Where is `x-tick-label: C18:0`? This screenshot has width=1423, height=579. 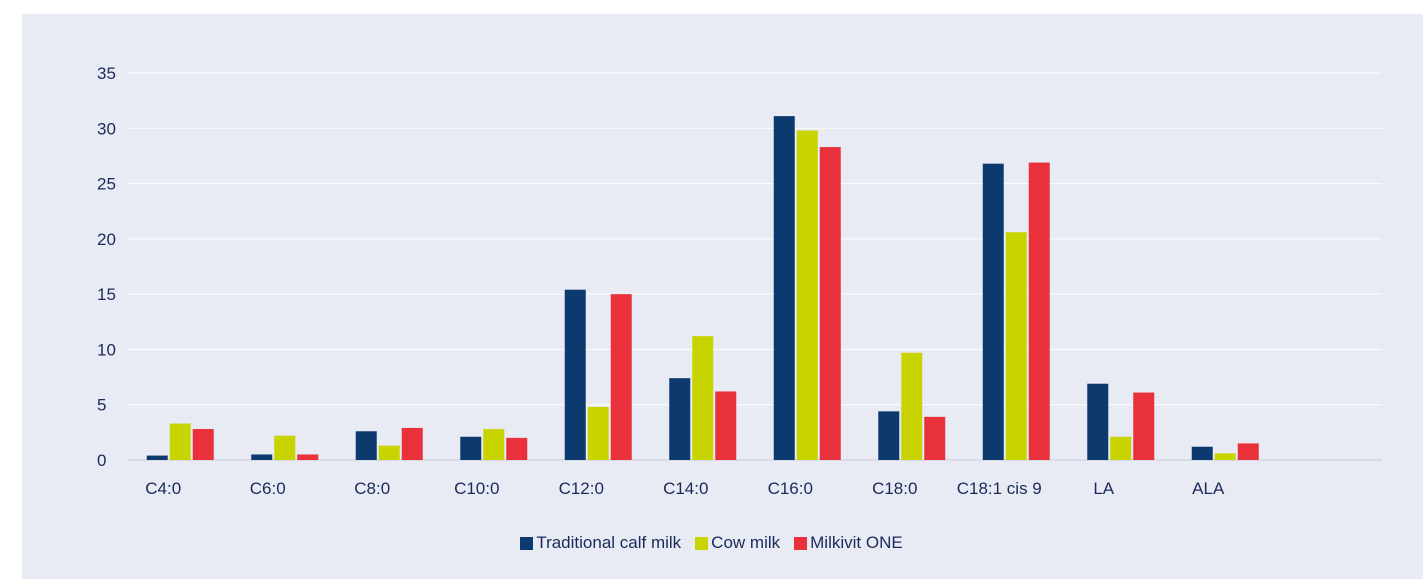
x-tick-label: C18:0 is located at coordinates (894, 488).